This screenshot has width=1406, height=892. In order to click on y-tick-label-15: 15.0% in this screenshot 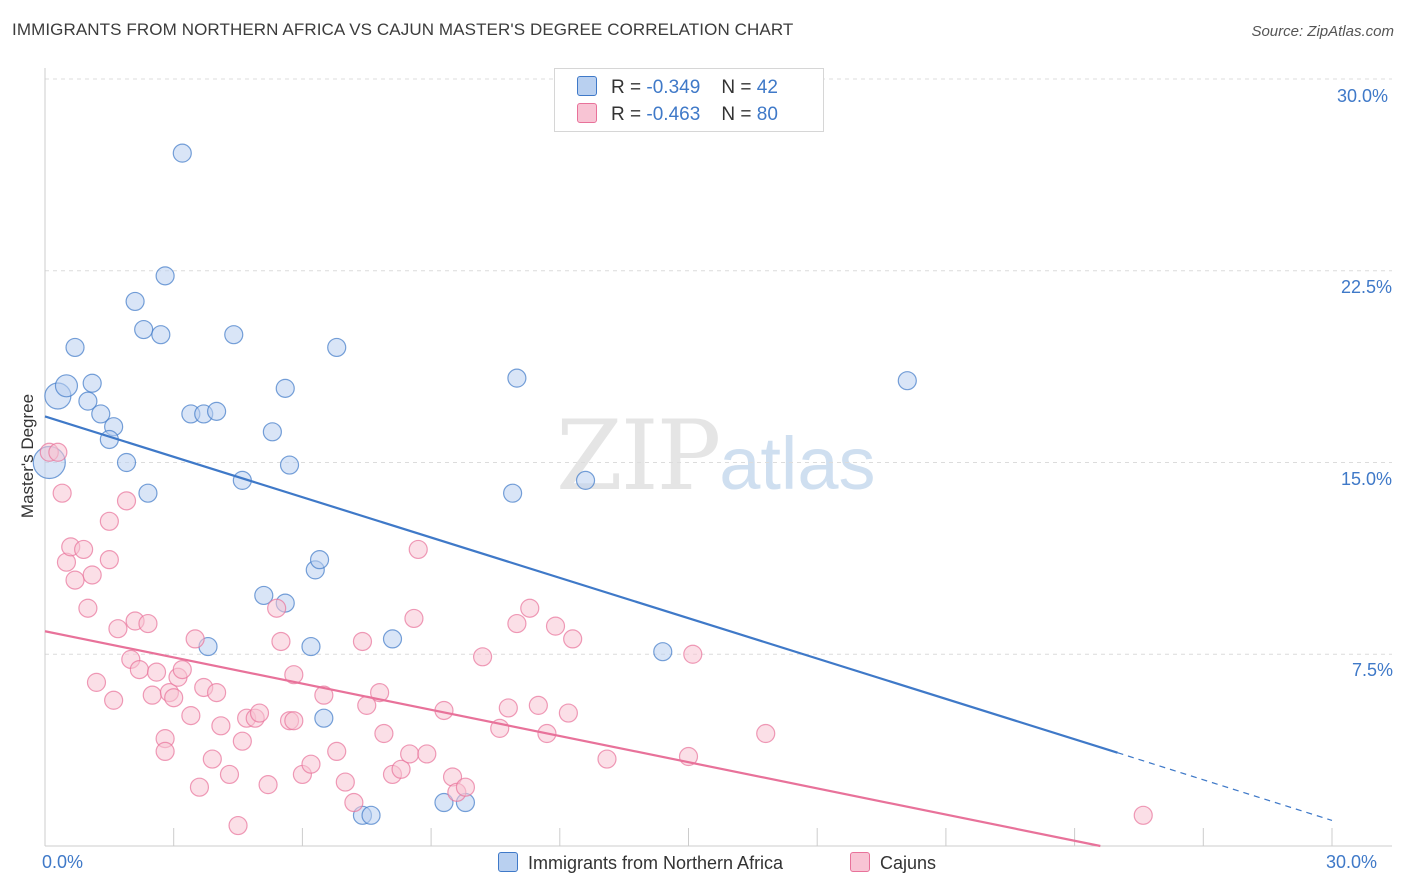, I will do `click(1367, 479)`.